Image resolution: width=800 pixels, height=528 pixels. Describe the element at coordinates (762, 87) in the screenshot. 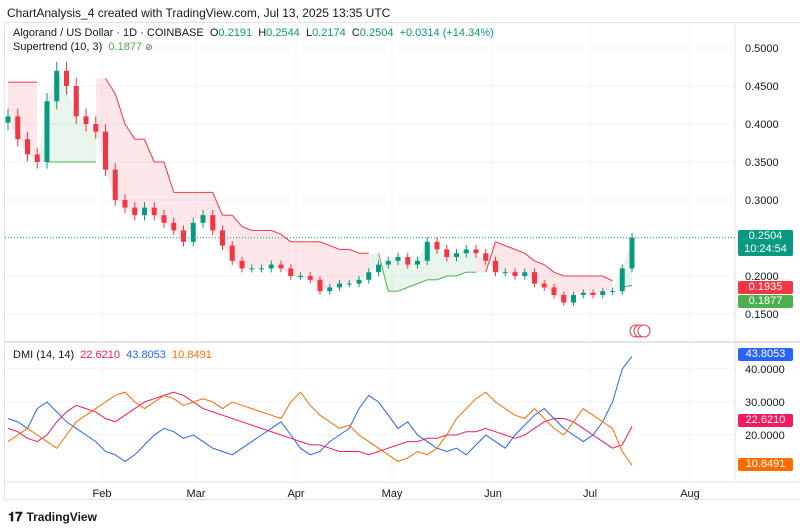

I see `price-axis-label: 0.4500` at that location.